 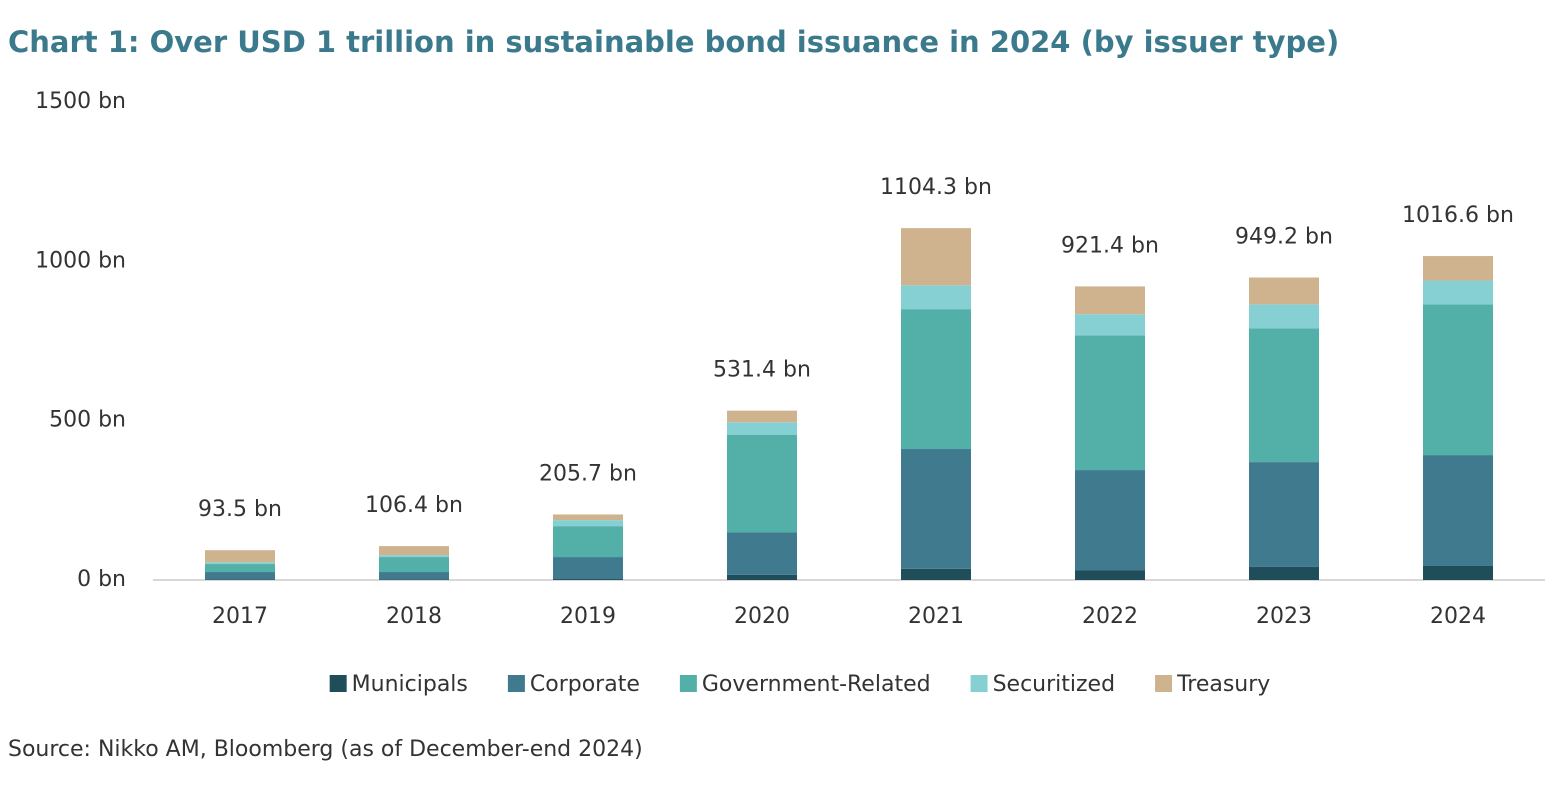 I want to click on total-label: 531.4 bn, so click(x=762, y=370).